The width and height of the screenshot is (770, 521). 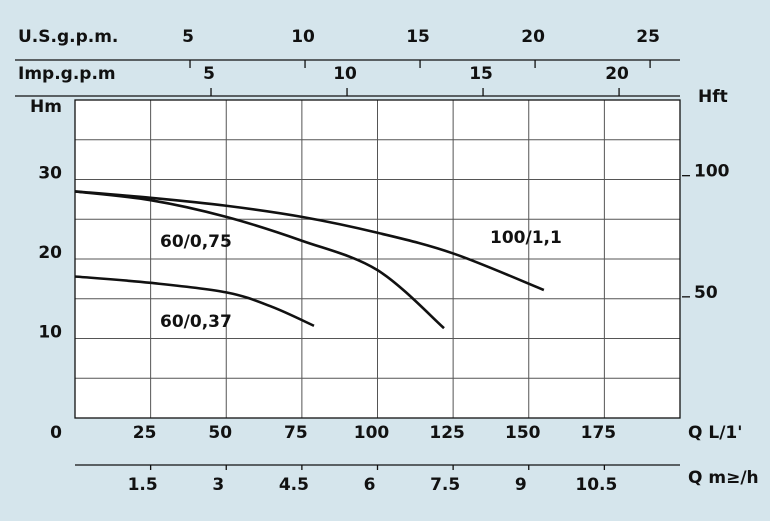 I want to click on secondary-axis-label: U.S.g.p.m., so click(x=68, y=37).